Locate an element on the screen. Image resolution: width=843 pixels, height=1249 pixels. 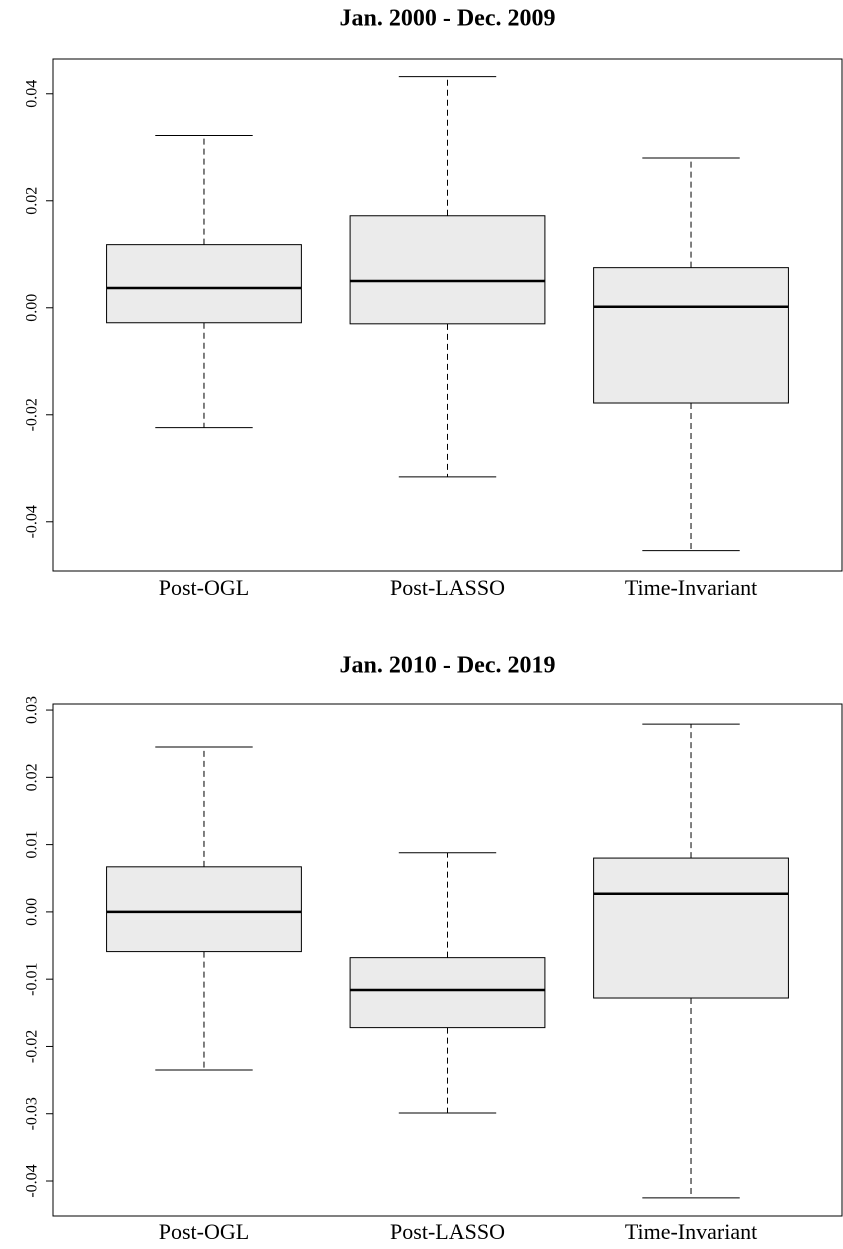
y-tick-label: -0.01 is located at coordinates (32, 979).